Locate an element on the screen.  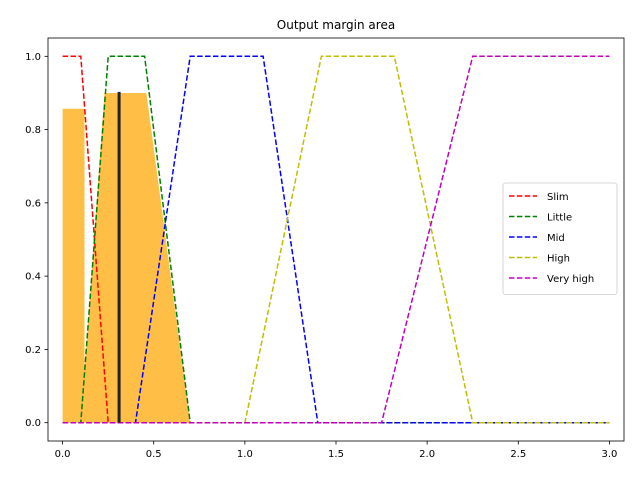
legend-label: High is located at coordinates (558, 259).